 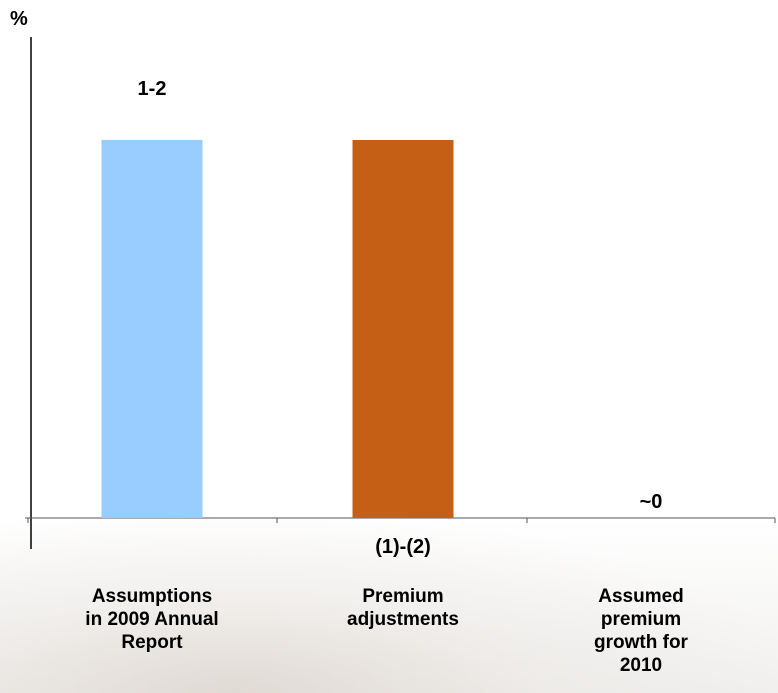 I want to click on category-label-1: Premium adjustments, so click(x=403, y=608).